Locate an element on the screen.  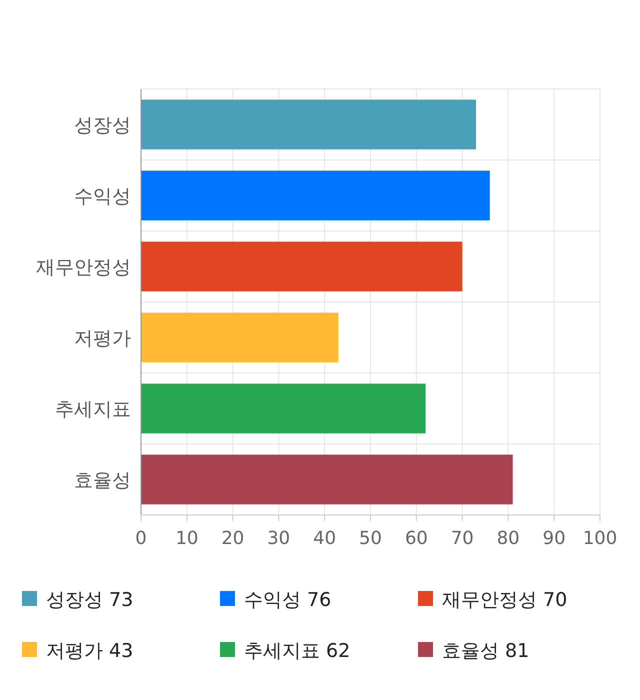
x-tick-label: 30 is located at coordinates (278, 538).